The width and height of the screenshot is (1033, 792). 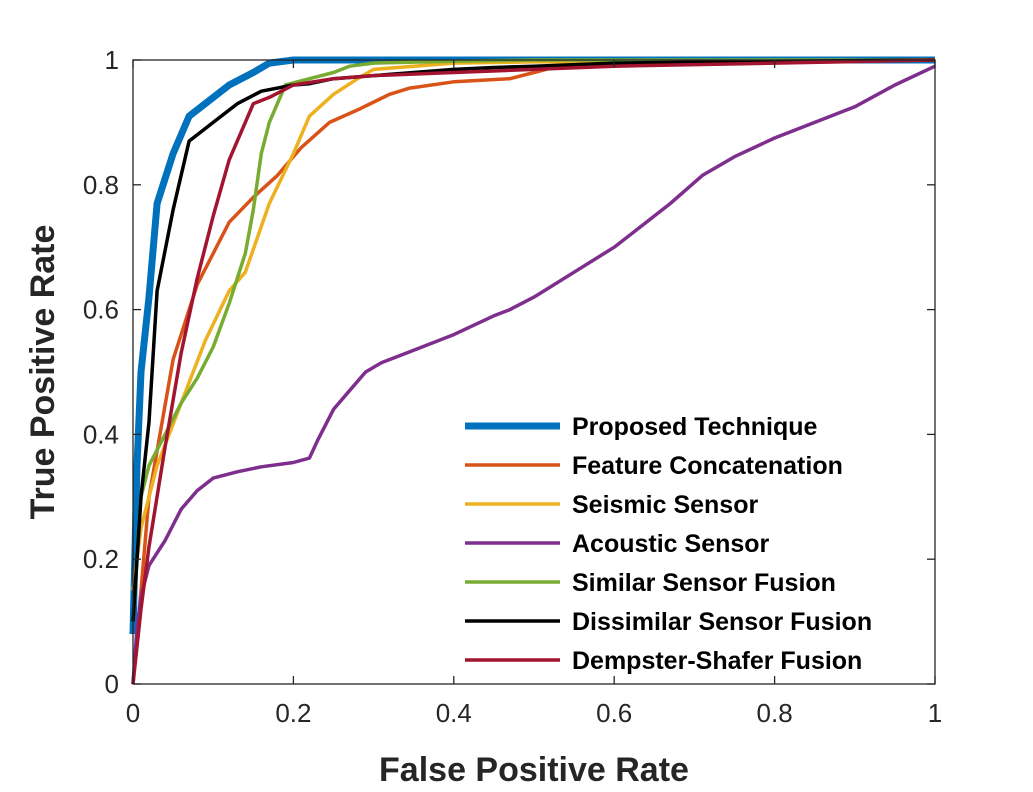 I want to click on x-tick-label: 0.6, so click(x=614, y=713).